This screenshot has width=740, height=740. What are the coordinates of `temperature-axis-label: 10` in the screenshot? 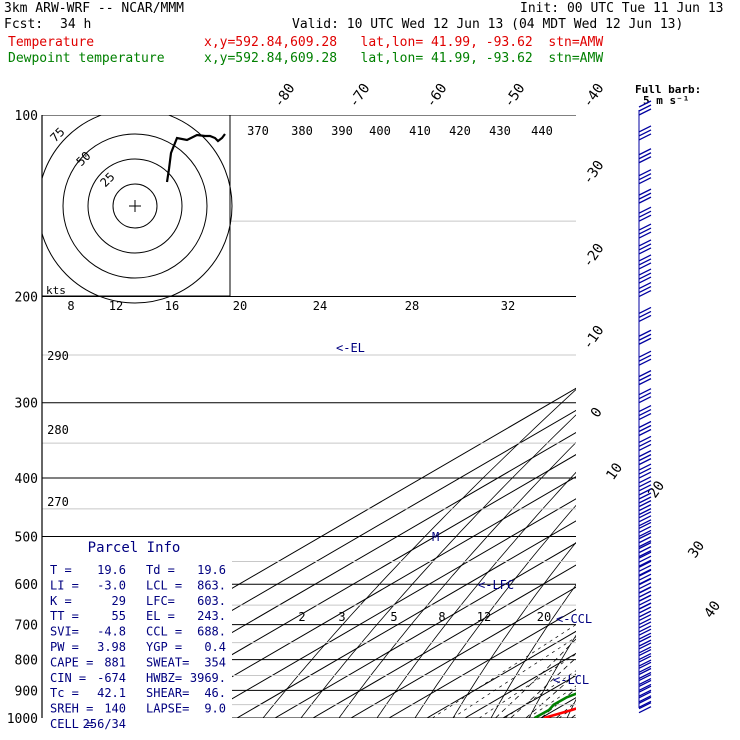 It's located at (614, 471).